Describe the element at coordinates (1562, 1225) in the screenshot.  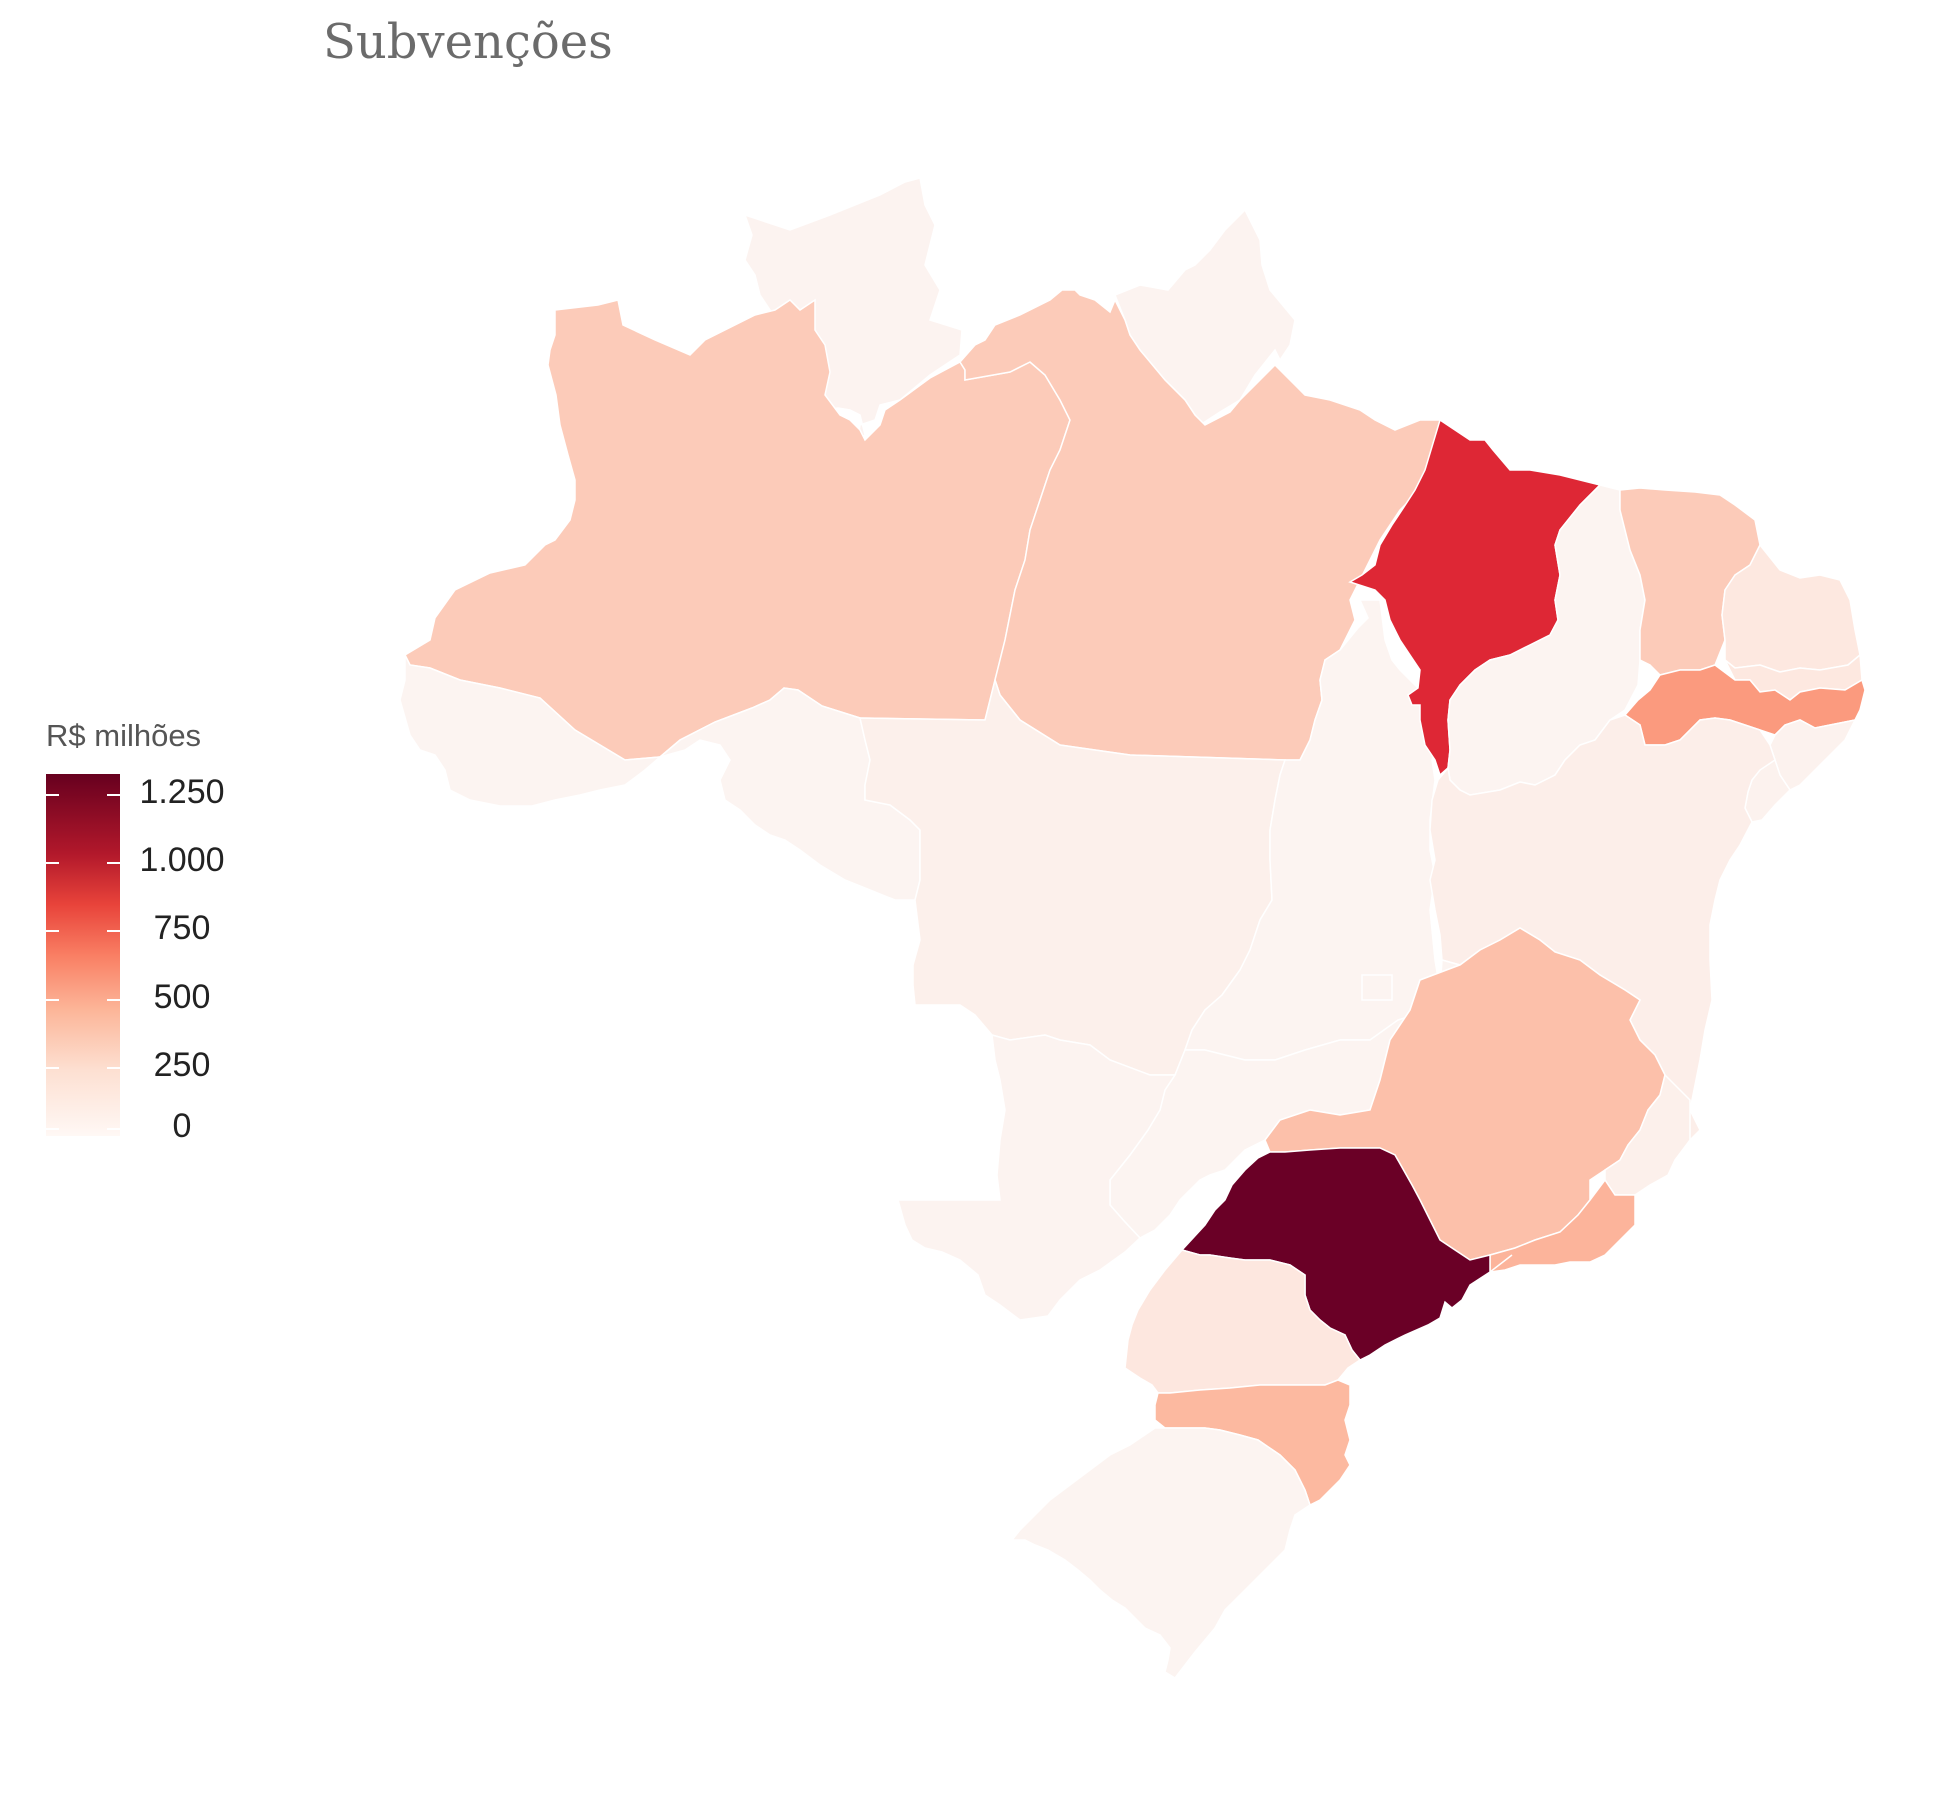
I see `state-RJ` at that location.